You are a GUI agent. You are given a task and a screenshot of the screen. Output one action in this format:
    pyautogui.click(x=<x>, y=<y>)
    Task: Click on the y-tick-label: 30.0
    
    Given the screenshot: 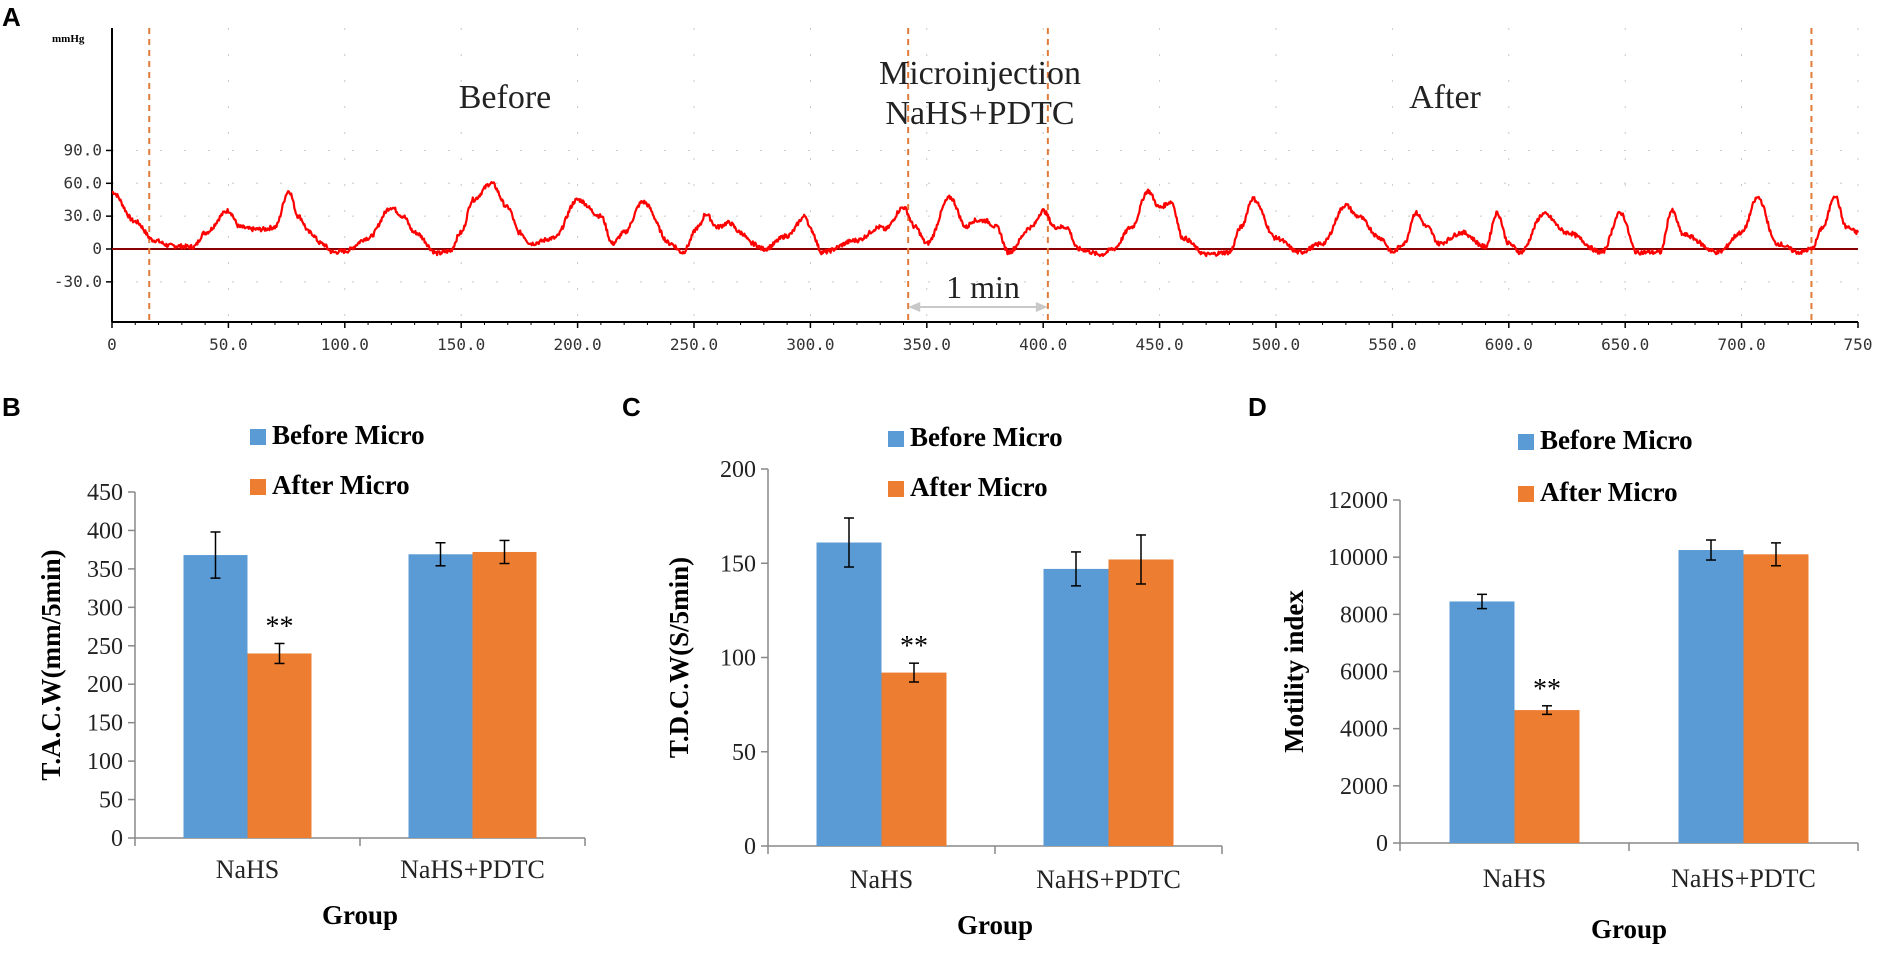 What is the action you would take?
    pyautogui.click(x=82, y=215)
    